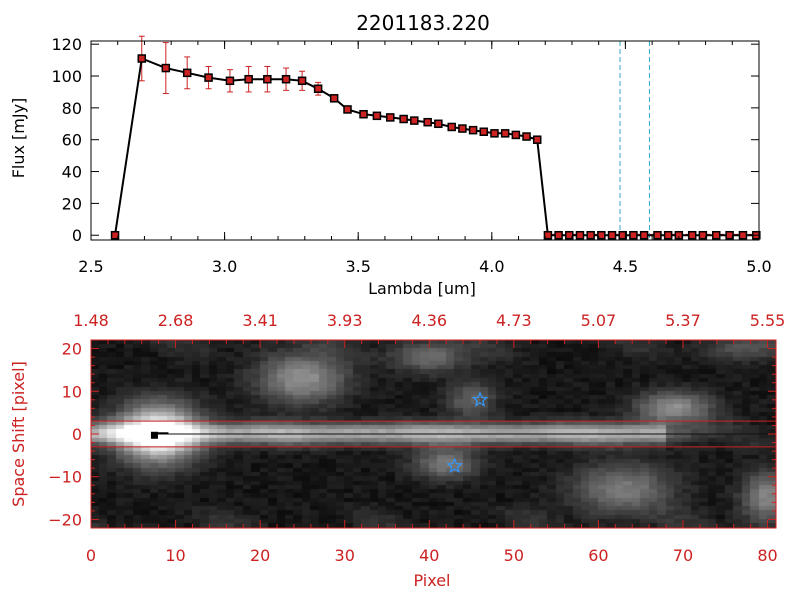 This screenshot has width=800, height=600. What do you see at coordinates (422, 288) in the screenshot?
I see `spectrum-x-axis-label: Lambda [um]` at bounding box center [422, 288].